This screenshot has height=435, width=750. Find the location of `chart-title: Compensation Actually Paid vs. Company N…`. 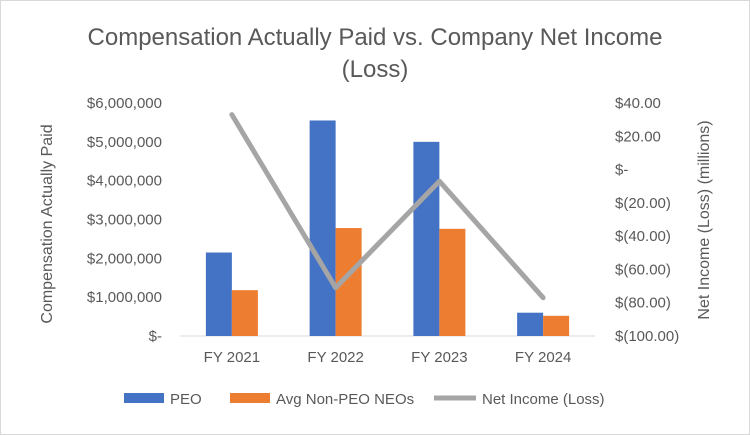

chart-title: Compensation Actually Paid vs. Company N… is located at coordinates (375, 53).